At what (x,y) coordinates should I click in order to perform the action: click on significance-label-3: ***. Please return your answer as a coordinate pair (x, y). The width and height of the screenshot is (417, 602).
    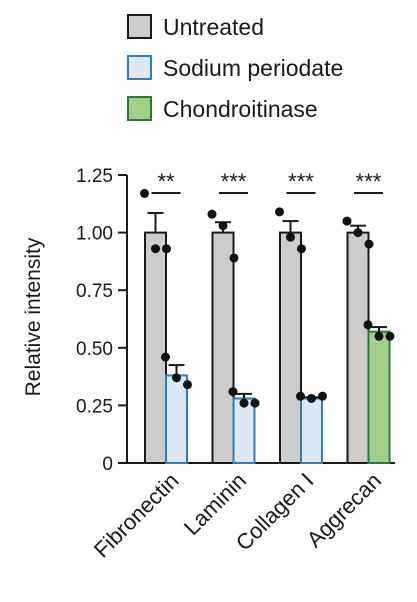
    Looking at the image, I should click on (369, 181).